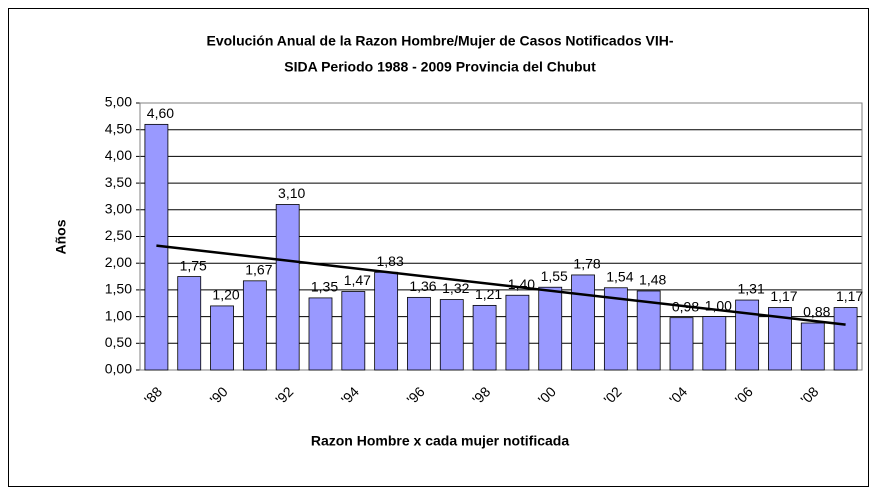 This screenshot has height=494, width=878. Describe the element at coordinates (225, 295) in the screenshot. I see `value-label: 1,20` at that location.